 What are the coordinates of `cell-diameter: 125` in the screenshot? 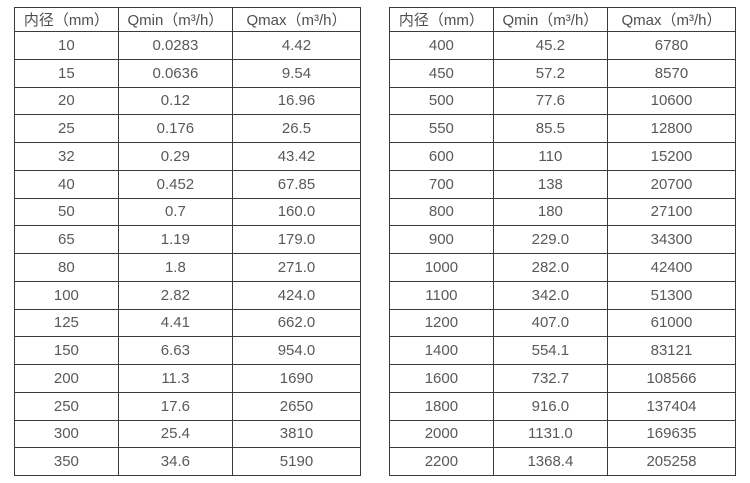 It's located at (66, 323).